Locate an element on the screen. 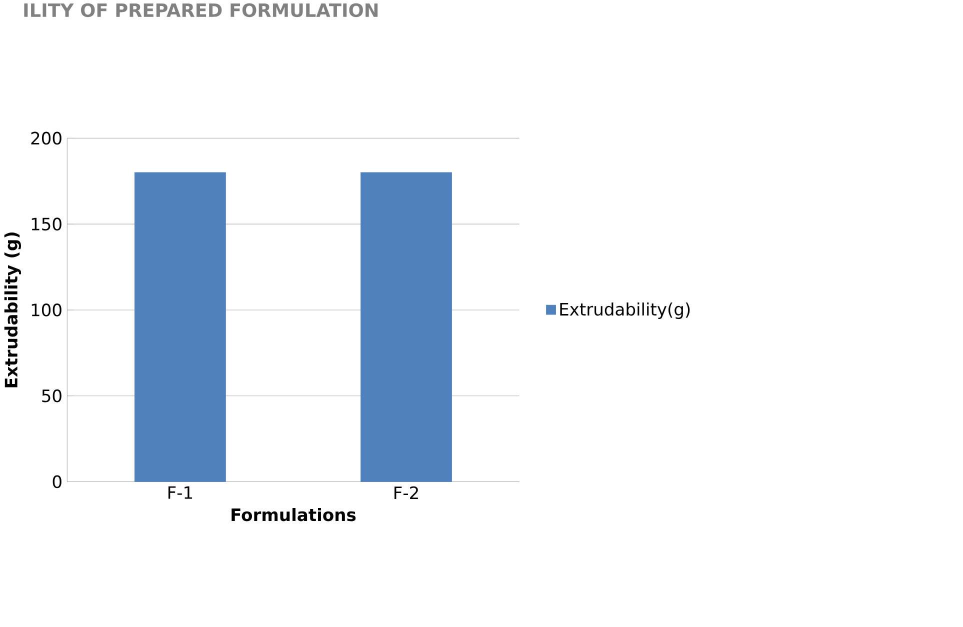 This screenshot has width=963, height=627. y-tick-label: 50 is located at coordinates (52, 395).